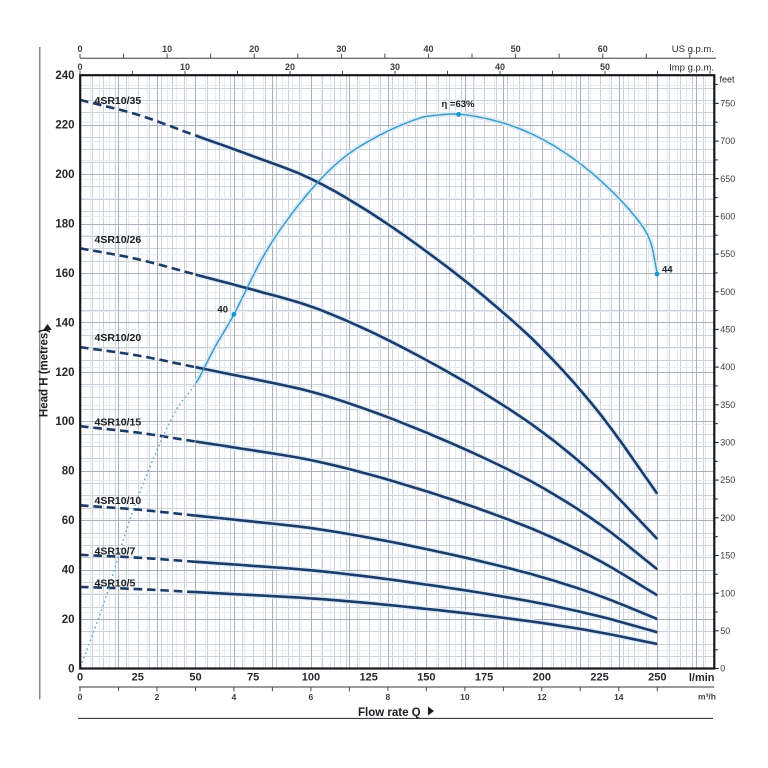 This screenshot has width=768, height=768. Describe the element at coordinates (118, 240) in the screenshot. I see `svg-text: 4SR10/26` at that location.